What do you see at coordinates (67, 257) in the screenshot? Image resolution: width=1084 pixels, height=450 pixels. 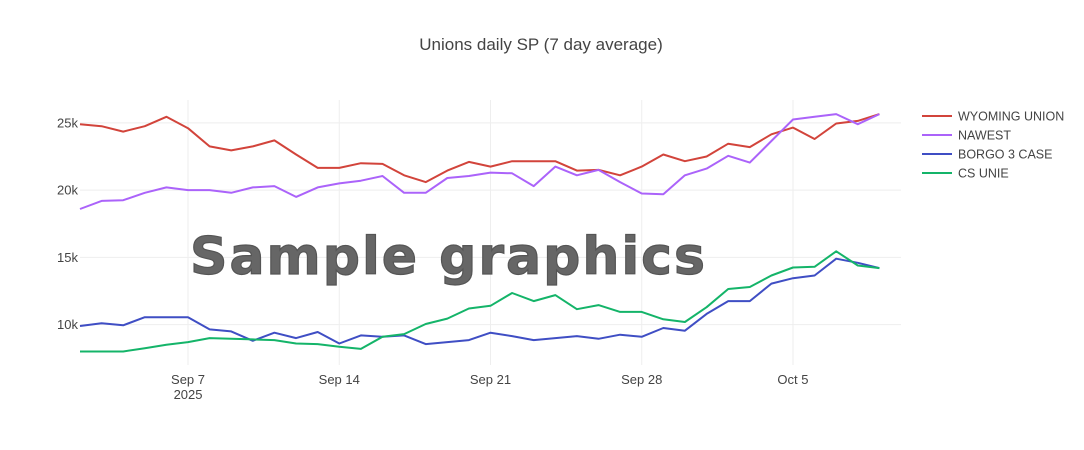 I see `y-tick-label: 15k` at bounding box center [67, 257].